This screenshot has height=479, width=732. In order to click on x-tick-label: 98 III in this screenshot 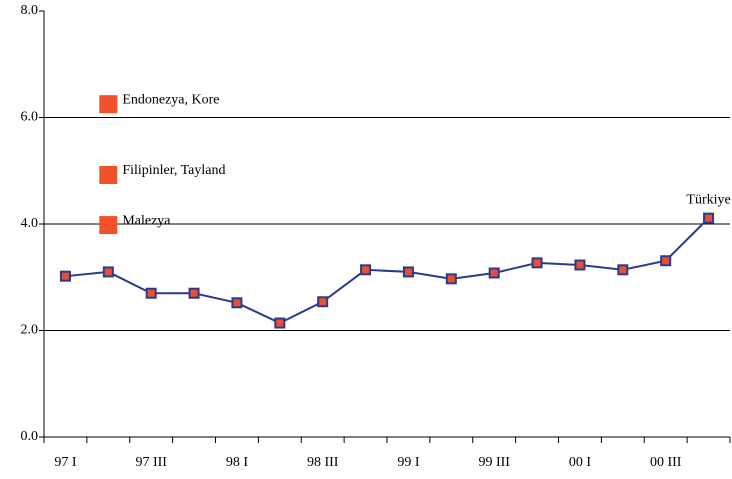, I will do `click(323, 462)`.